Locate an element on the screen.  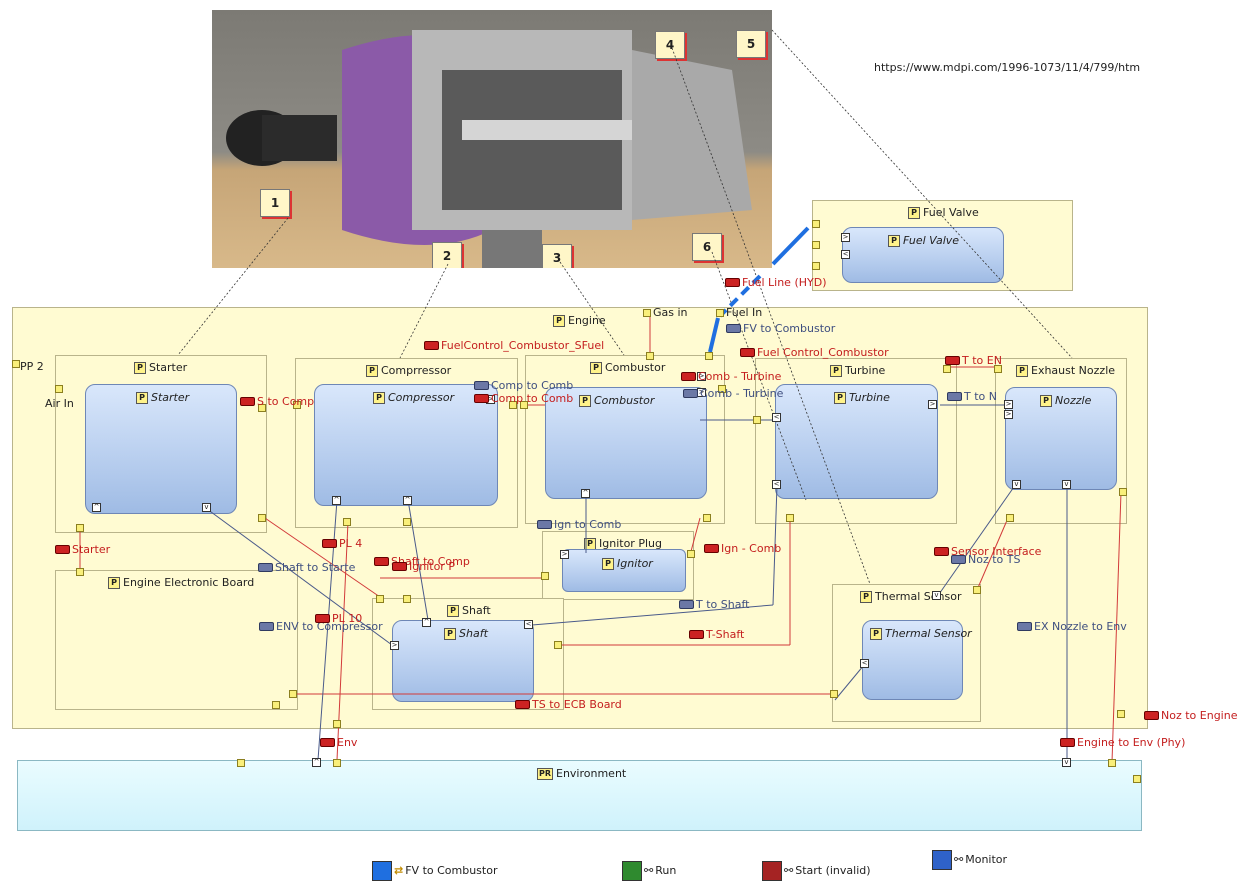
connector-comb-turbine-1: Comb - Turbine is located at coordinates (731, 376).